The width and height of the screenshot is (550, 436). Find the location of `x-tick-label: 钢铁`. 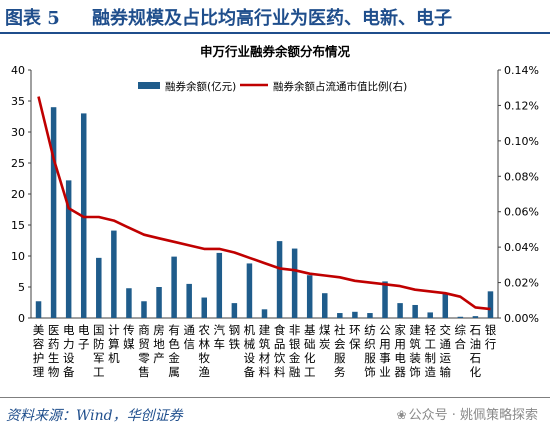

x-tick-label: 钢铁 is located at coordinates (235, 337).